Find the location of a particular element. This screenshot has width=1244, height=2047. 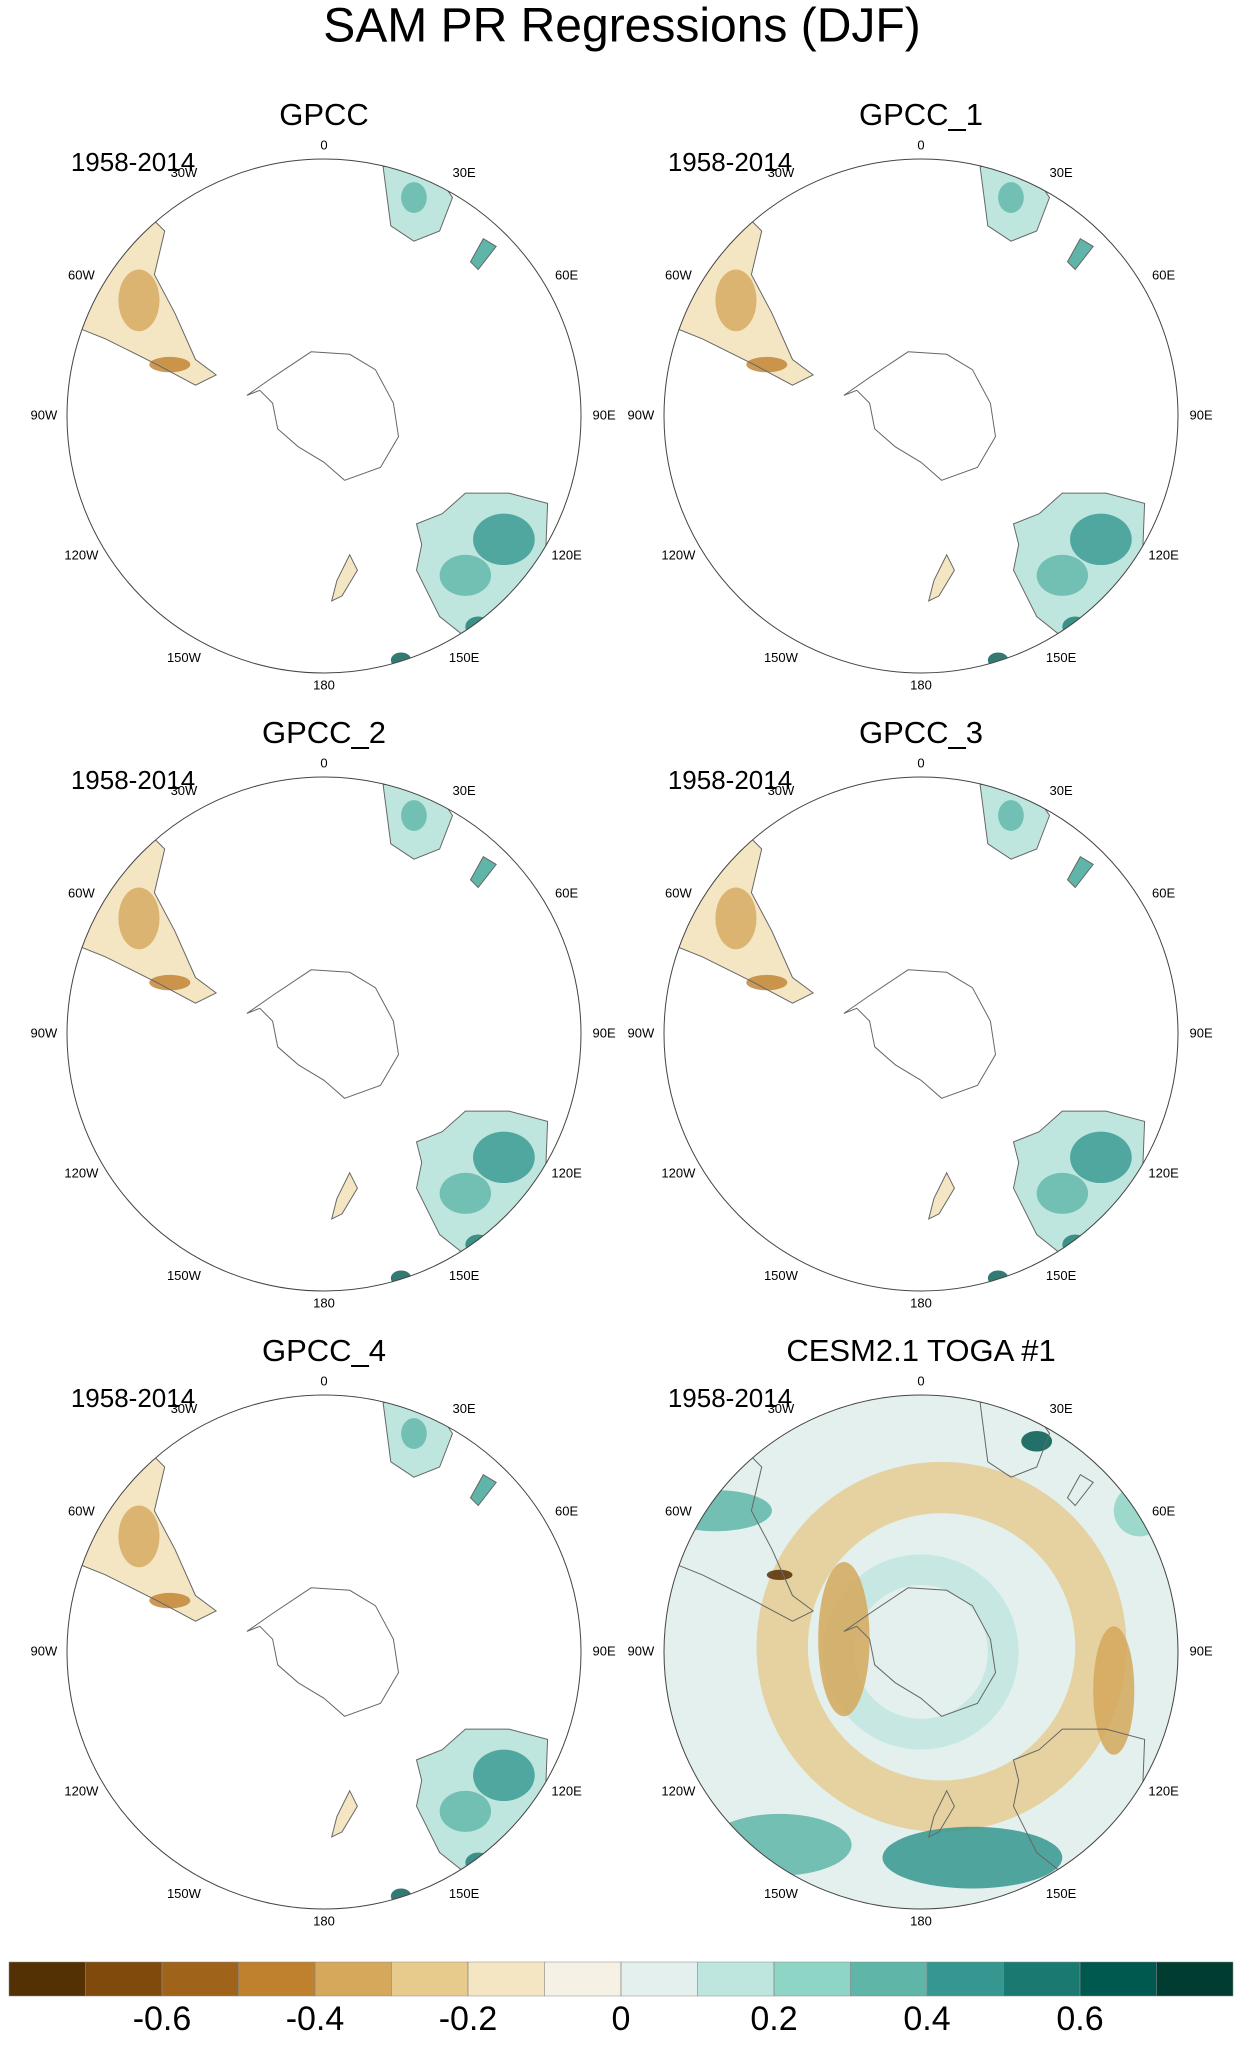

panel-title: GPCC is located at coordinates (324, 114).